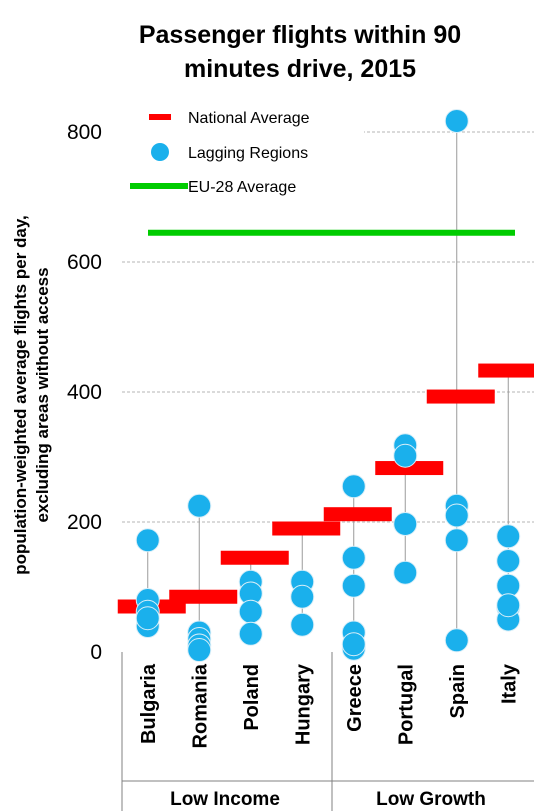 The image size is (534, 811). Describe the element at coordinates (506, 370) in the screenshot. I see `national-average-marker-italy` at that location.